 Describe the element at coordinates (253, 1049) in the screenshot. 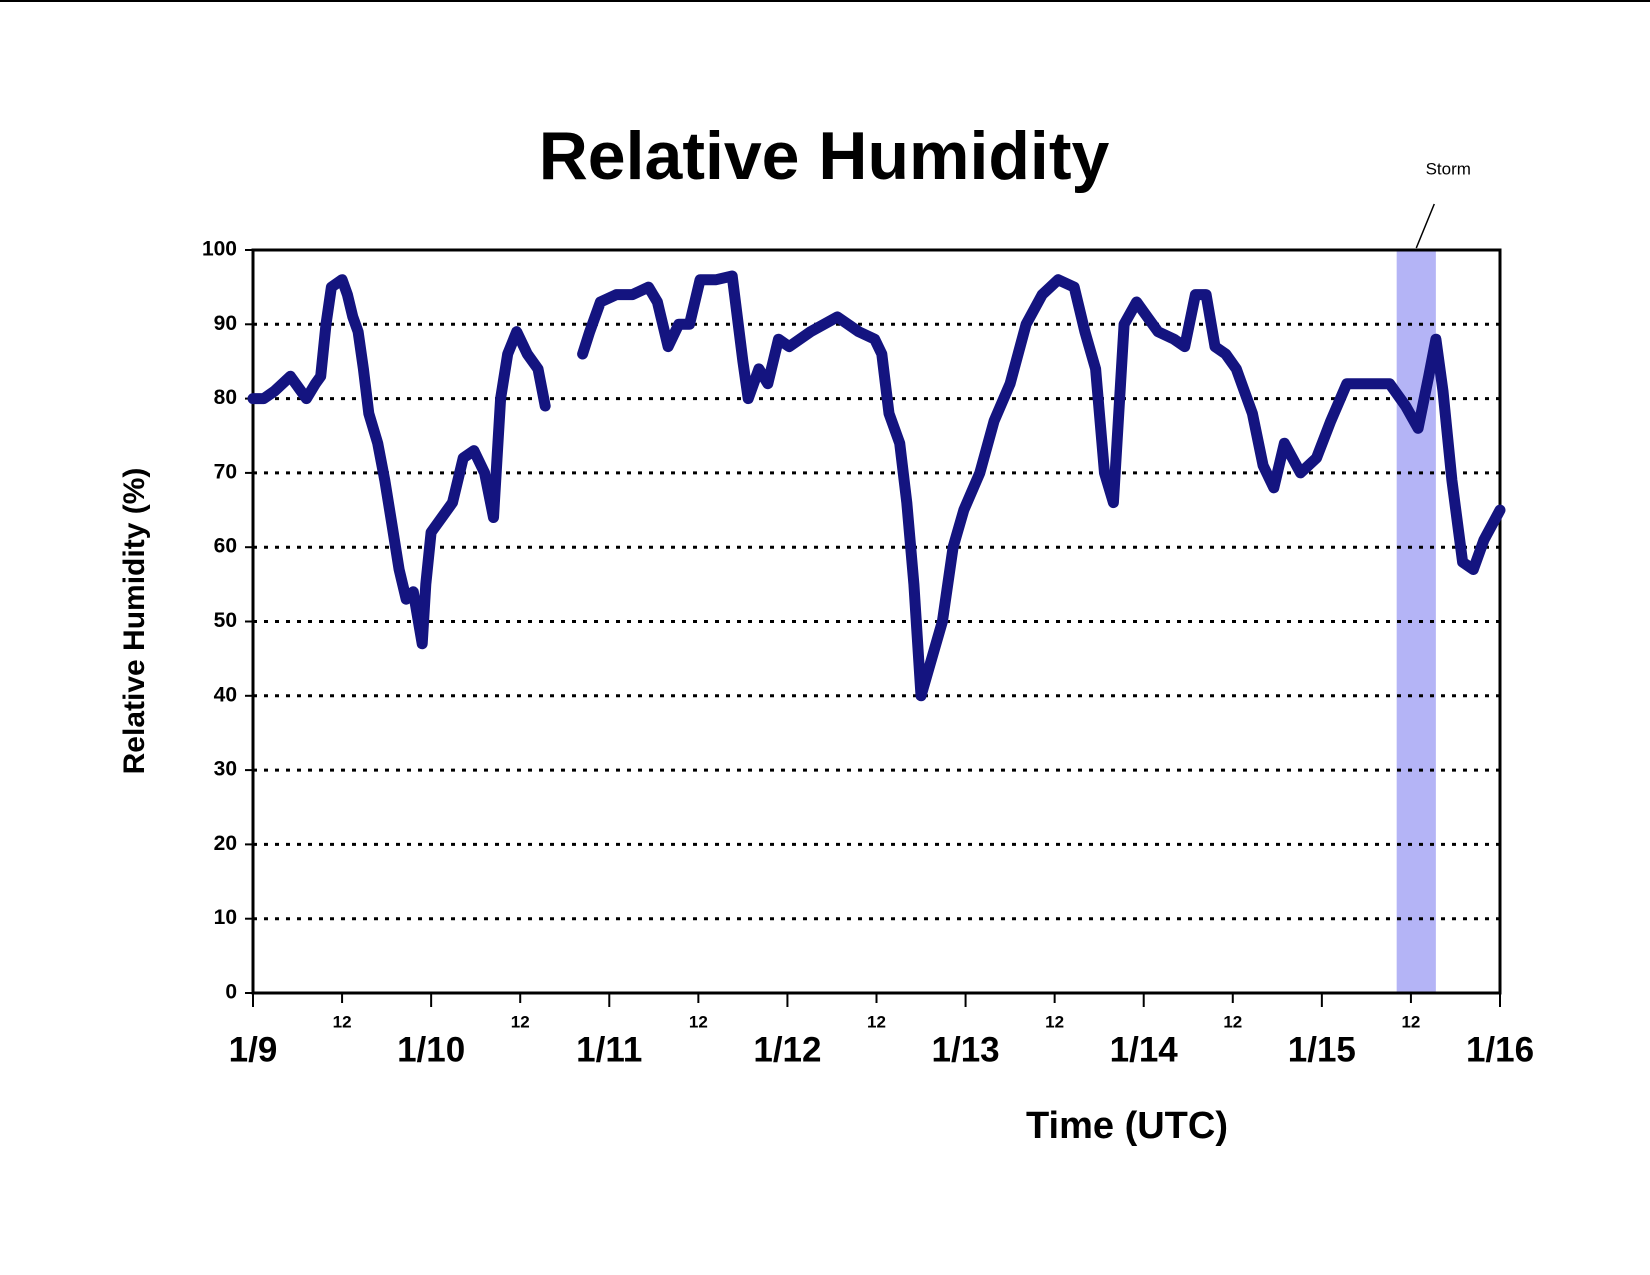

I see `x-tick-label: 1/9` at that location.